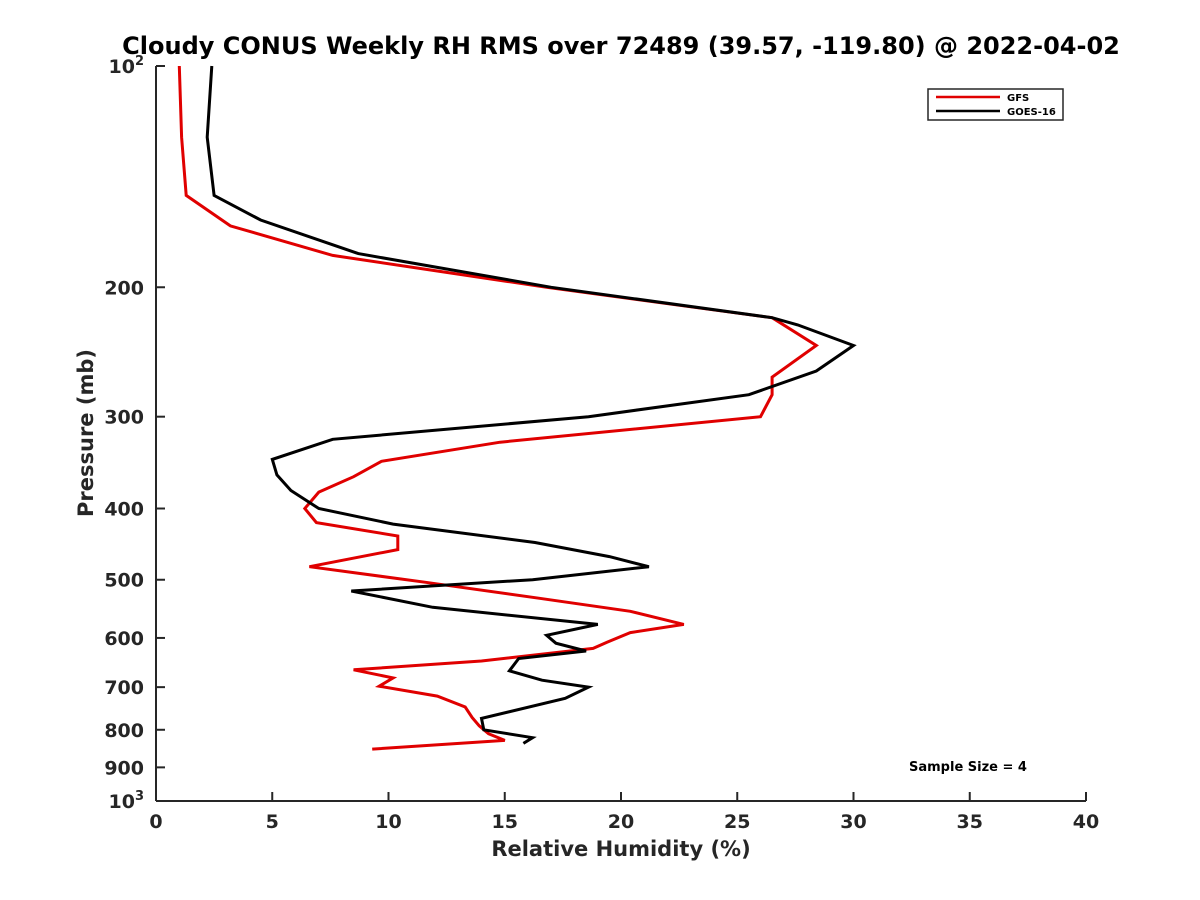  What do you see at coordinates (621, 822) in the screenshot?
I see `x-tick-label: 20` at bounding box center [621, 822].